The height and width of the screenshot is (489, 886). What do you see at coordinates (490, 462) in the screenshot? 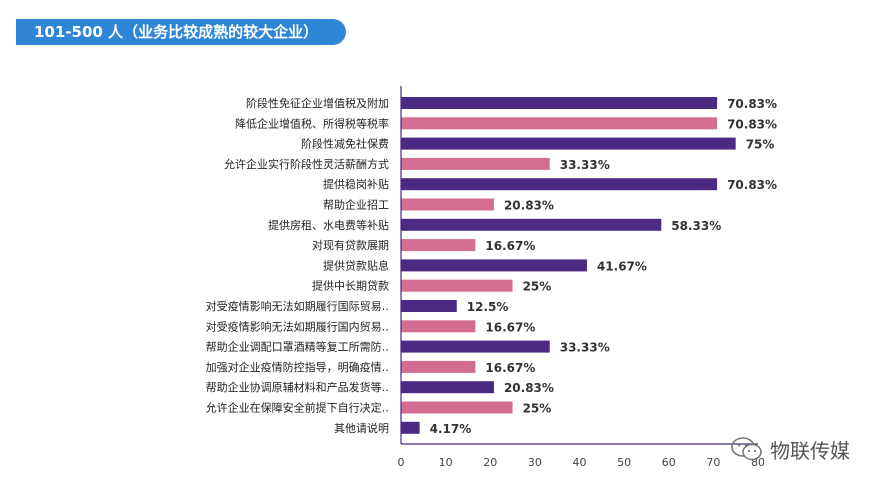
I see `x-tick-label: 20` at bounding box center [490, 462].